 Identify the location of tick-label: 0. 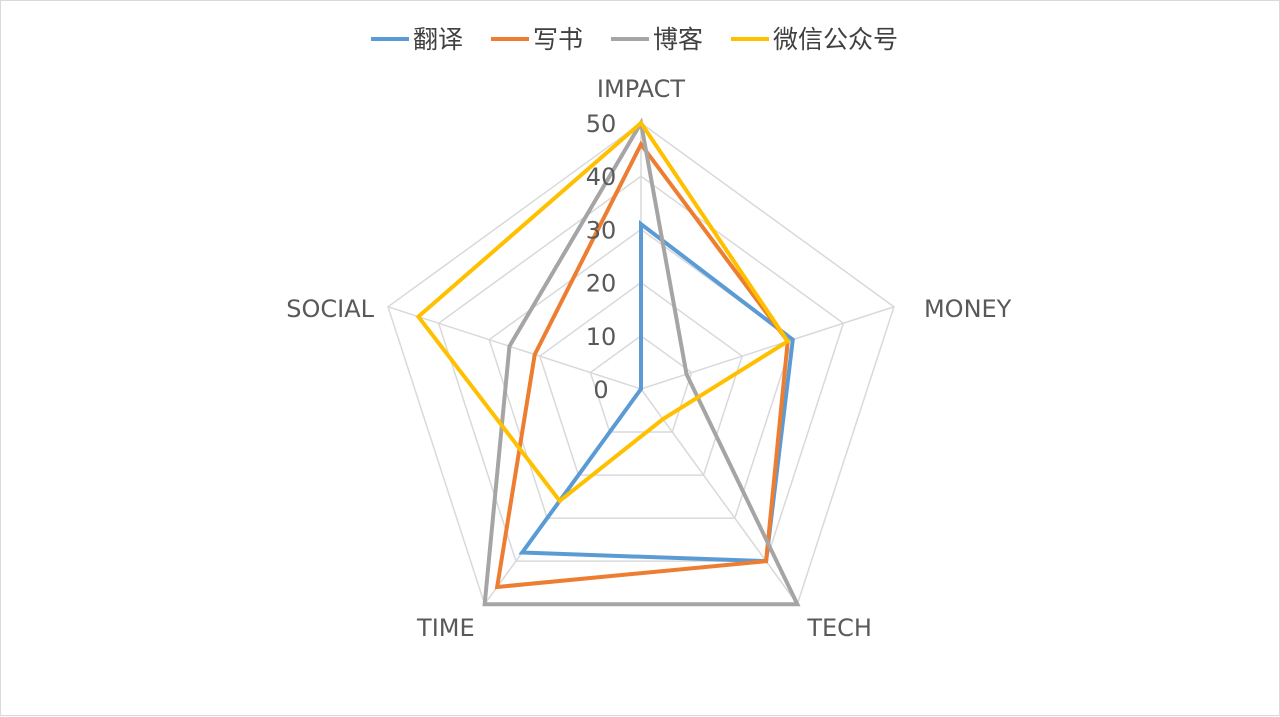
(600, 390).